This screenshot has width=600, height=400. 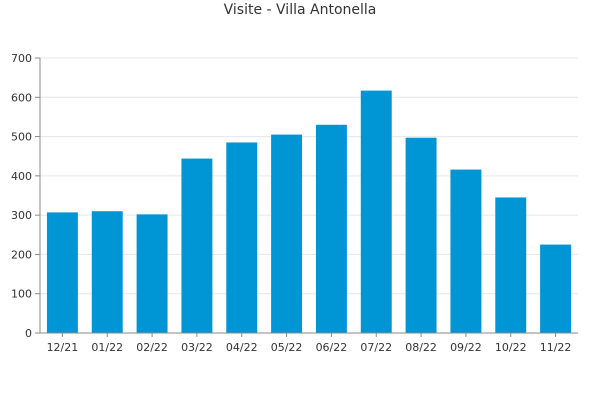 I want to click on y-tick-label: 400, so click(x=21, y=176).